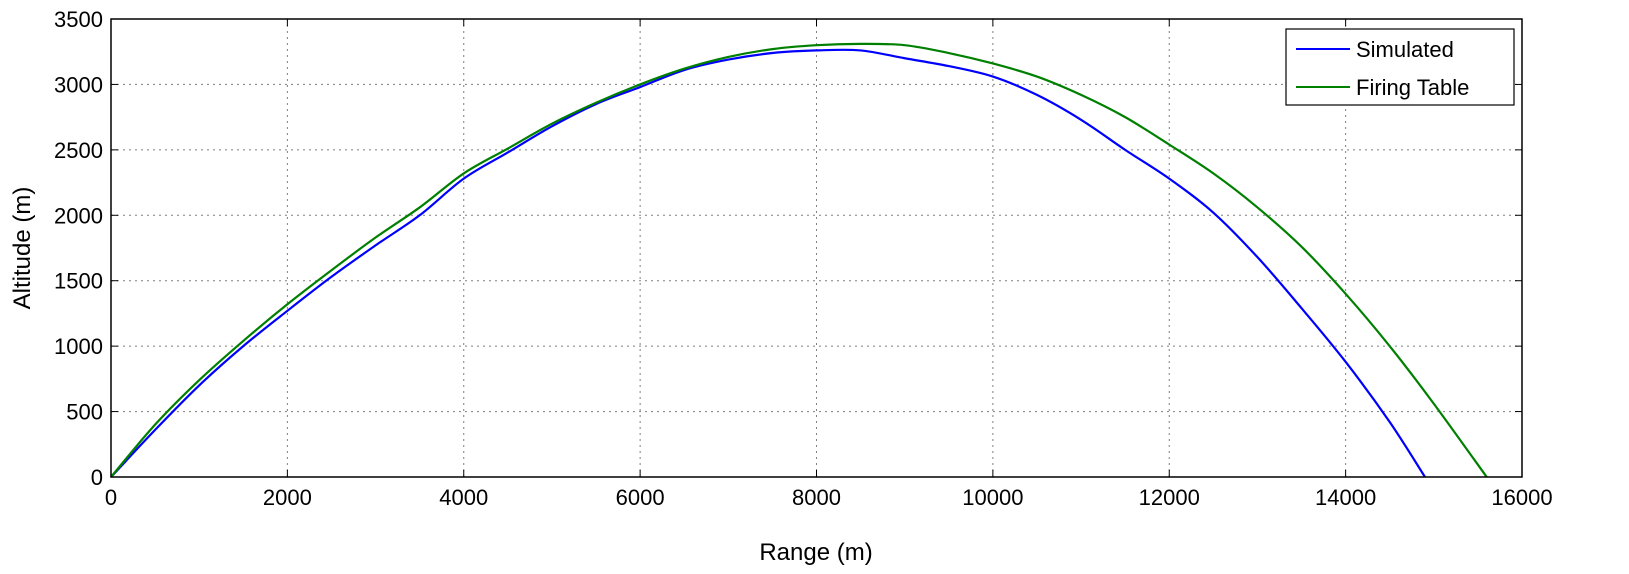 The height and width of the screenshot is (574, 1629). I want to click on legend-label-simulated: Simulated, so click(1405, 49).